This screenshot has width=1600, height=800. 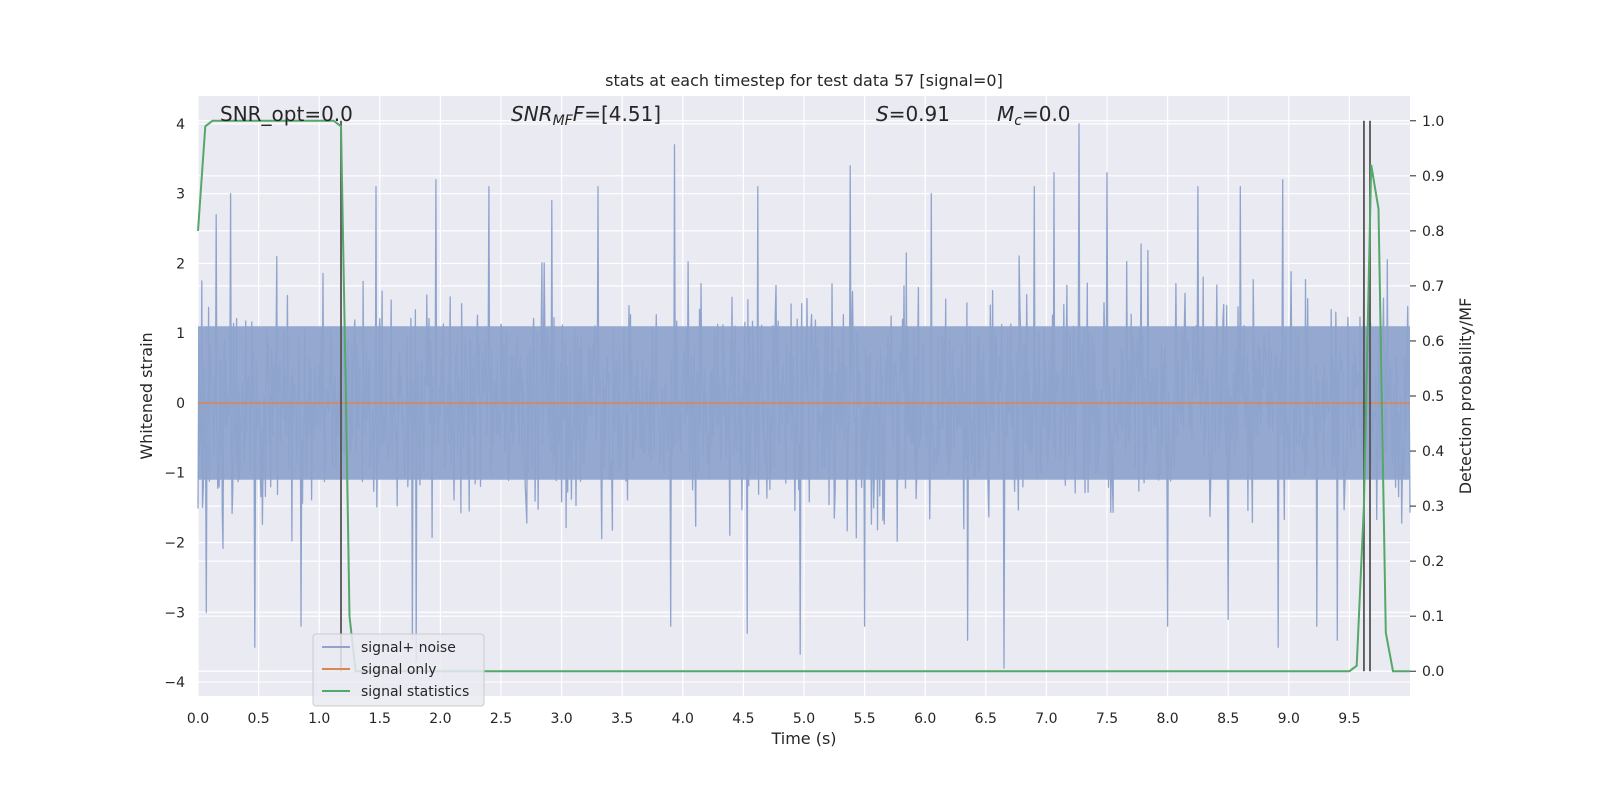 I want to click on y2-tick-label: 0.4, so click(x=1433, y=452).